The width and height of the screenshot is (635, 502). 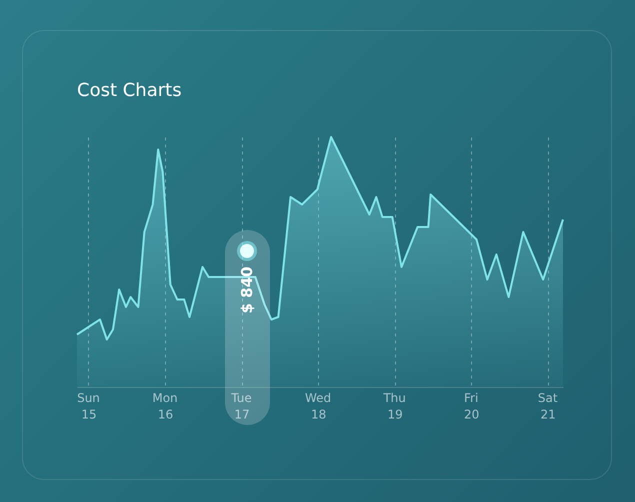 What do you see at coordinates (89, 415) in the screenshot?
I see `x-tick-label: 15` at bounding box center [89, 415].